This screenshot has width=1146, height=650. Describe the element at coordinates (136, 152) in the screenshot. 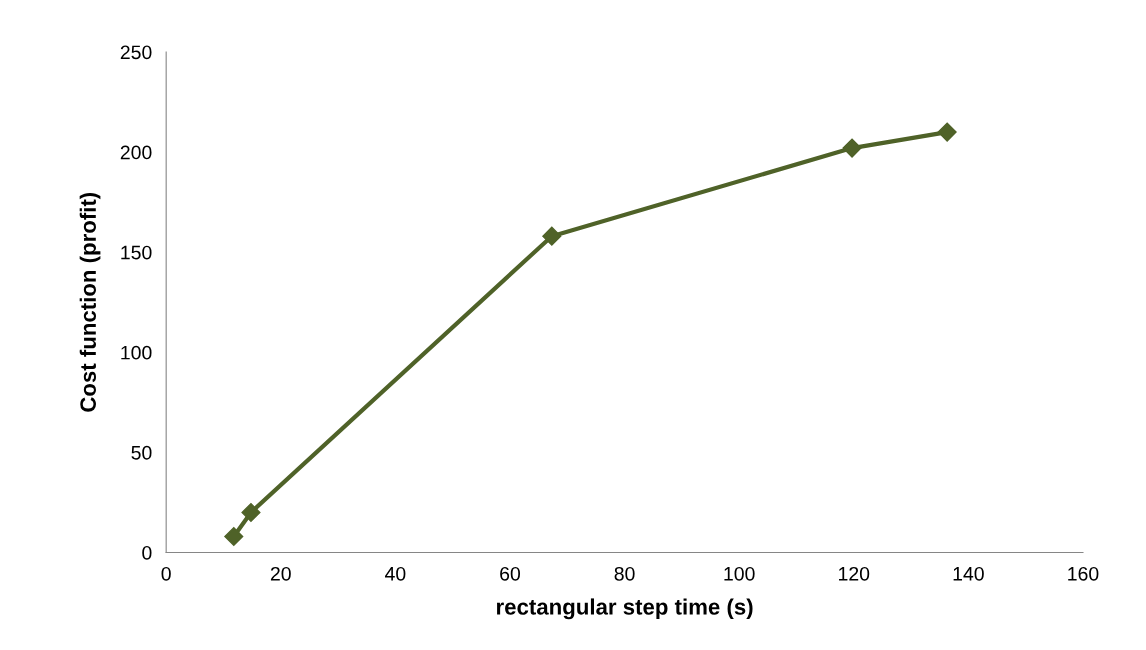

I see `y-tick-label: 200` at that location.